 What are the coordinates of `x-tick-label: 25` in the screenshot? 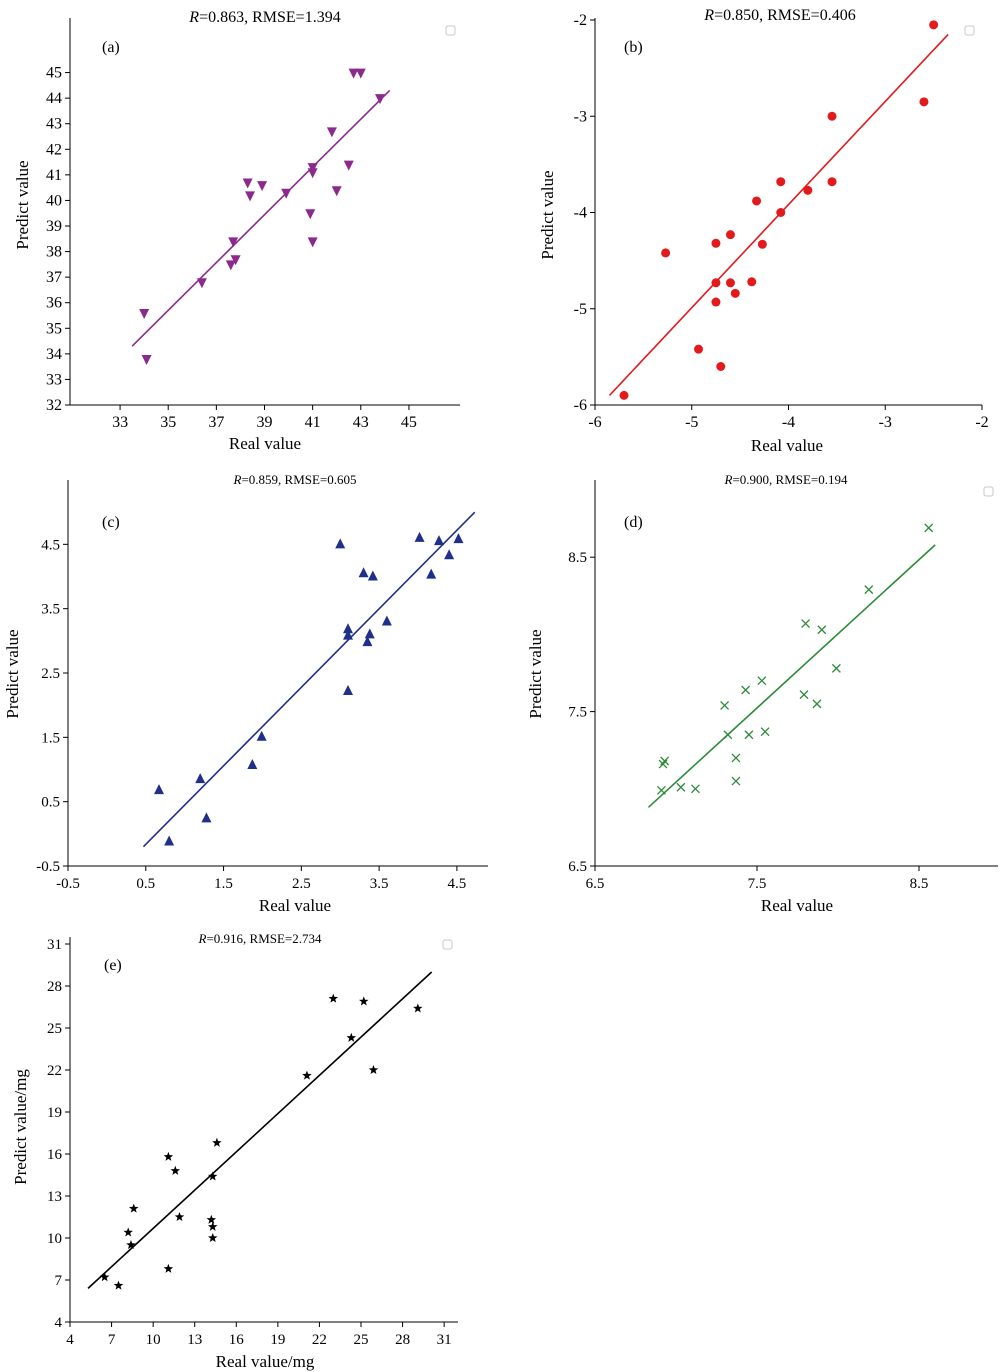 It's located at (361, 1340).